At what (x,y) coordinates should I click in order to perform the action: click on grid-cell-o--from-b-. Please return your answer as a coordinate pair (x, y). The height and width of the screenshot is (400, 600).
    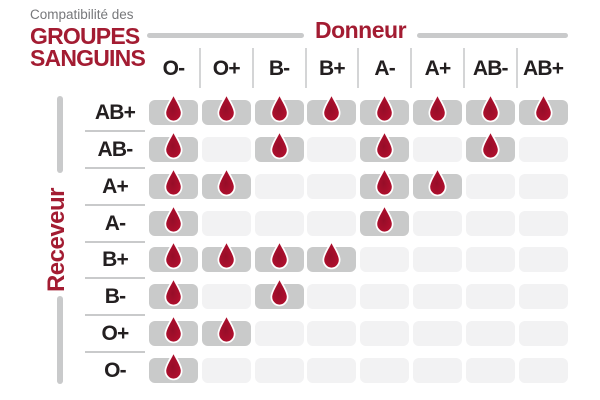
    Looking at the image, I should click on (279, 370).